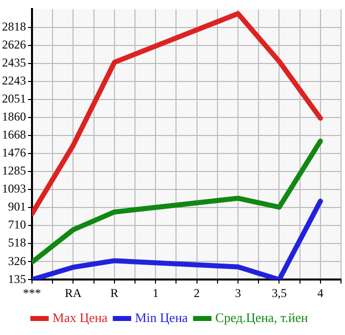 The image size is (345, 335). What do you see at coordinates (261, 317) in the screenshot?
I see `legend-label: Сред.Цена, т.йен` at bounding box center [261, 317].